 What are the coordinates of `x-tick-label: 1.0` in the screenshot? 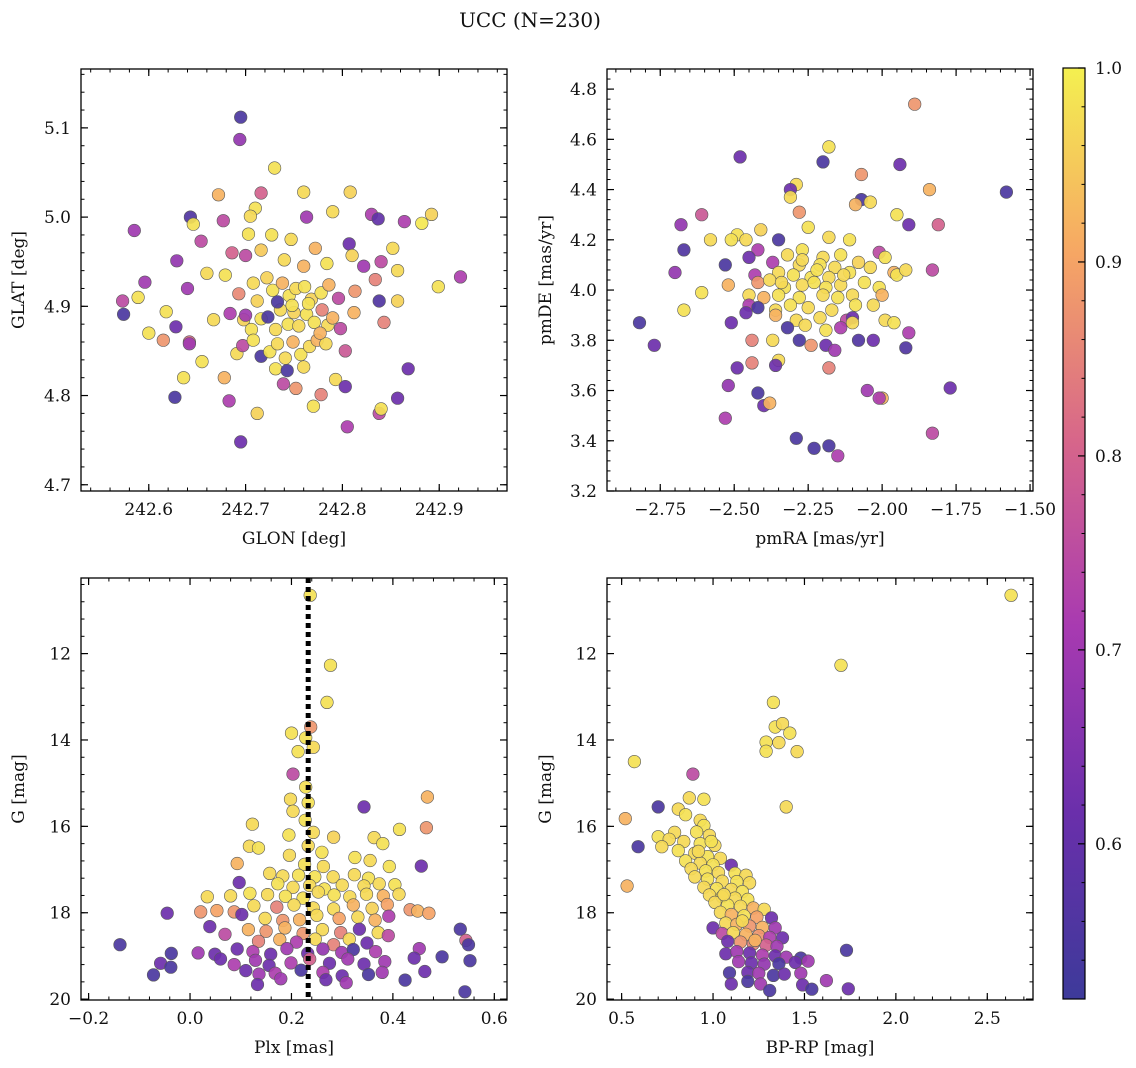 It's located at (713, 1019).